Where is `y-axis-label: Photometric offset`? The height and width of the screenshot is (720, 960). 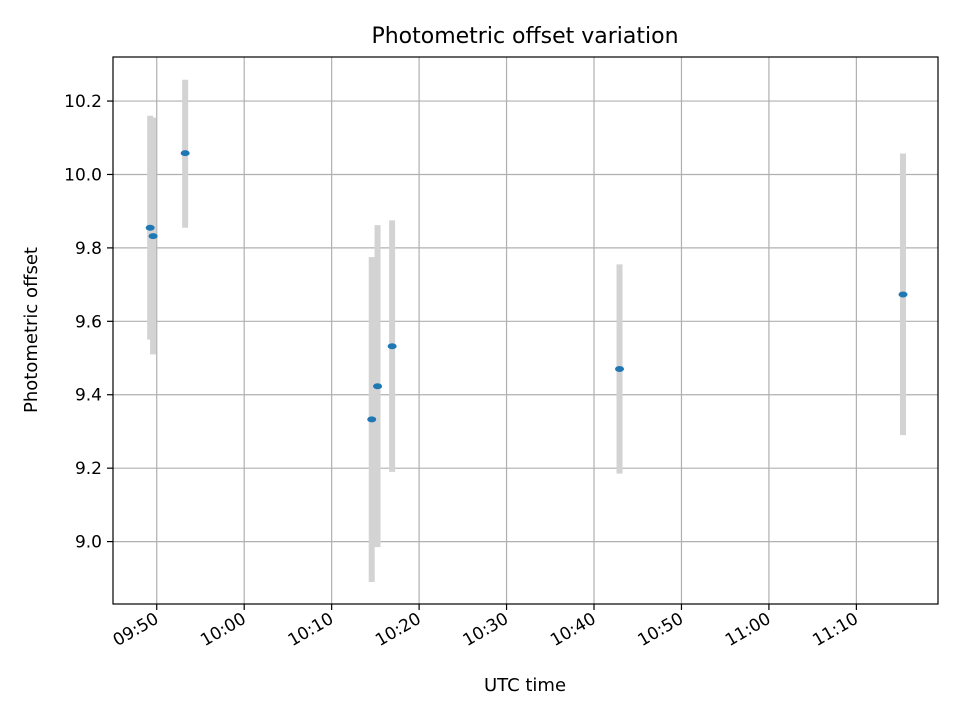
y-axis-label: Photometric offset is located at coordinates (31, 330).